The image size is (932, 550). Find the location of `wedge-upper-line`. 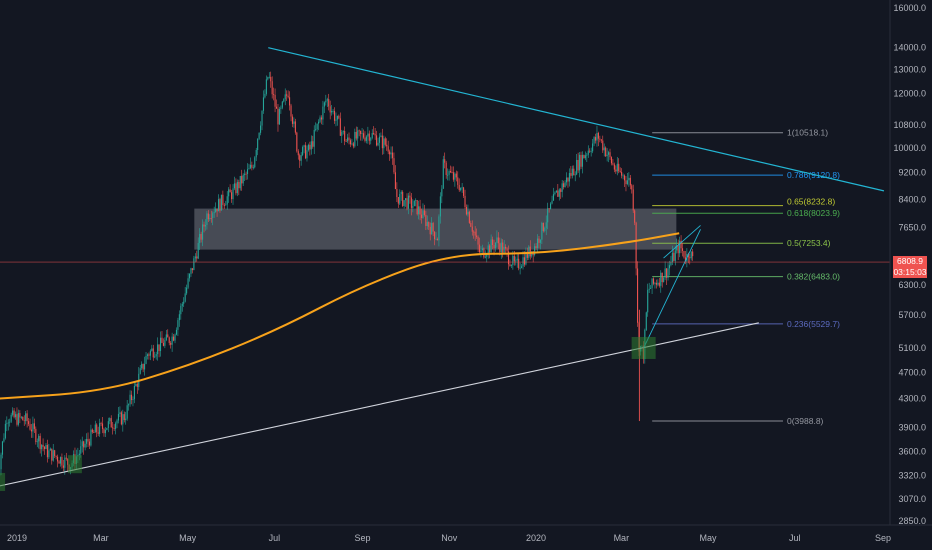

wedge-upper-line is located at coordinates (682, 242).